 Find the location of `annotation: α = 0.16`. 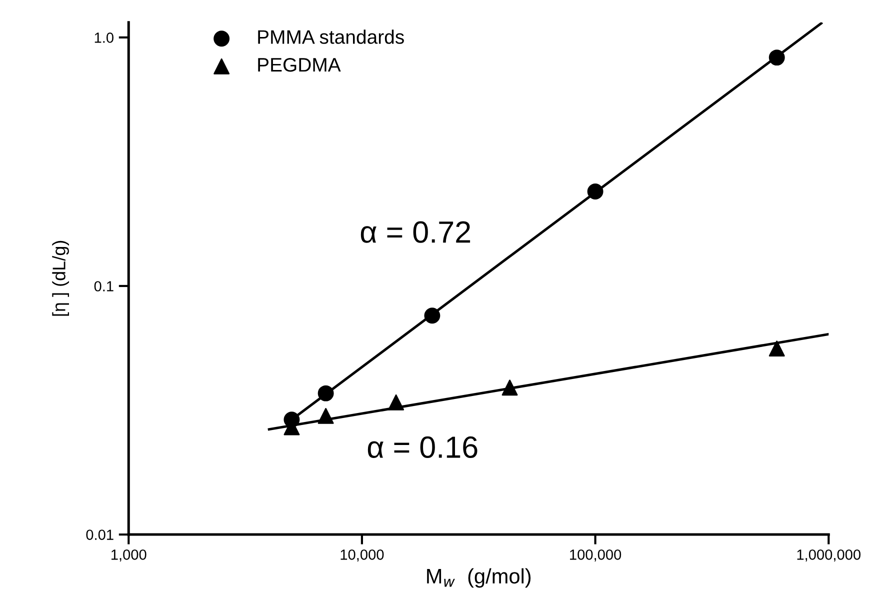

annotation: α = 0.16 is located at coordinates (423, 447).